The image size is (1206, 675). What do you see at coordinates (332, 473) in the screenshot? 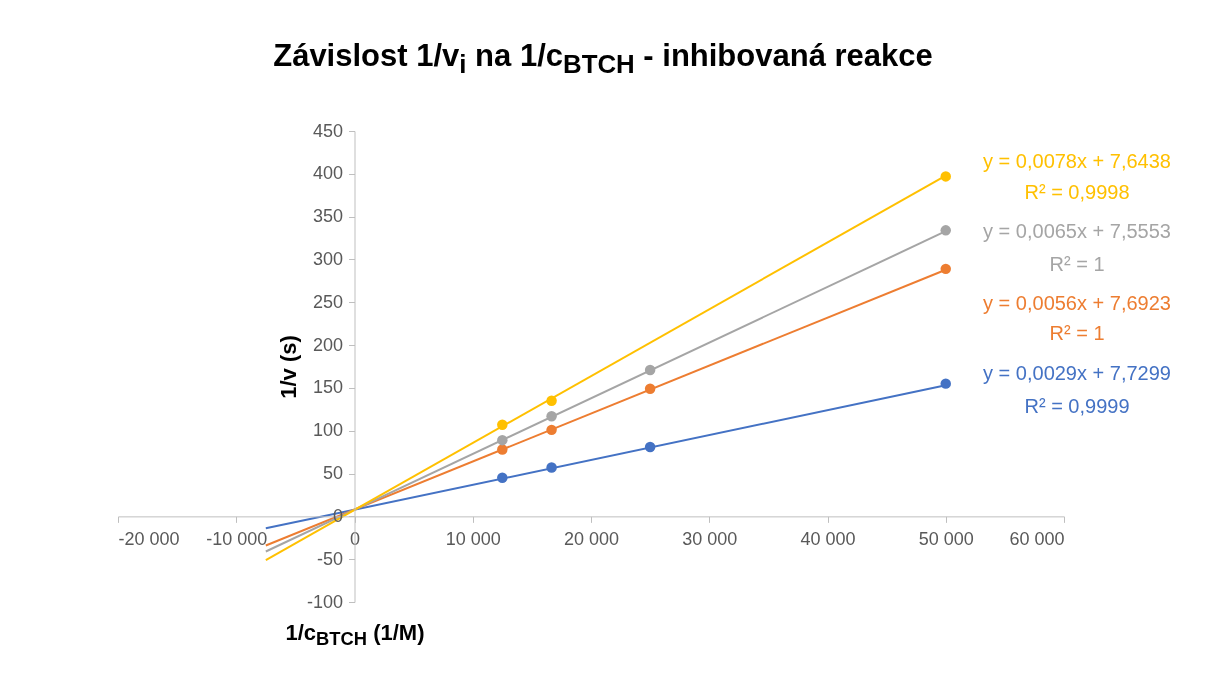
I see `y-tick-label: 50` at bounding box center [332, 473].